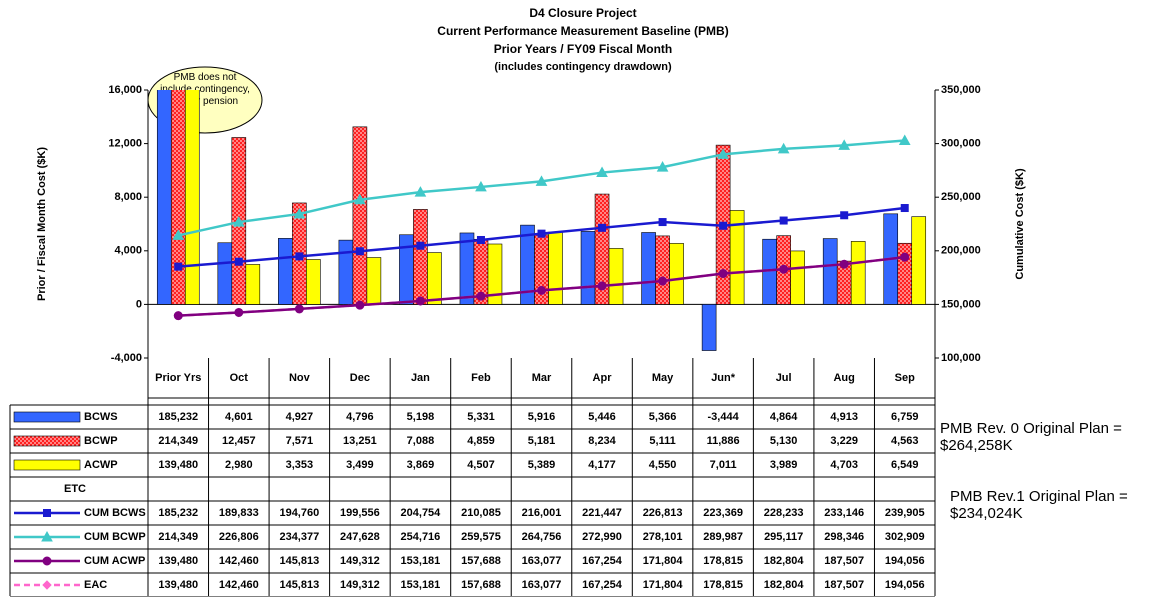  Describe the element at coordinates (239, 465) in the screenshot. I see `table-value: 2,980` at that location.